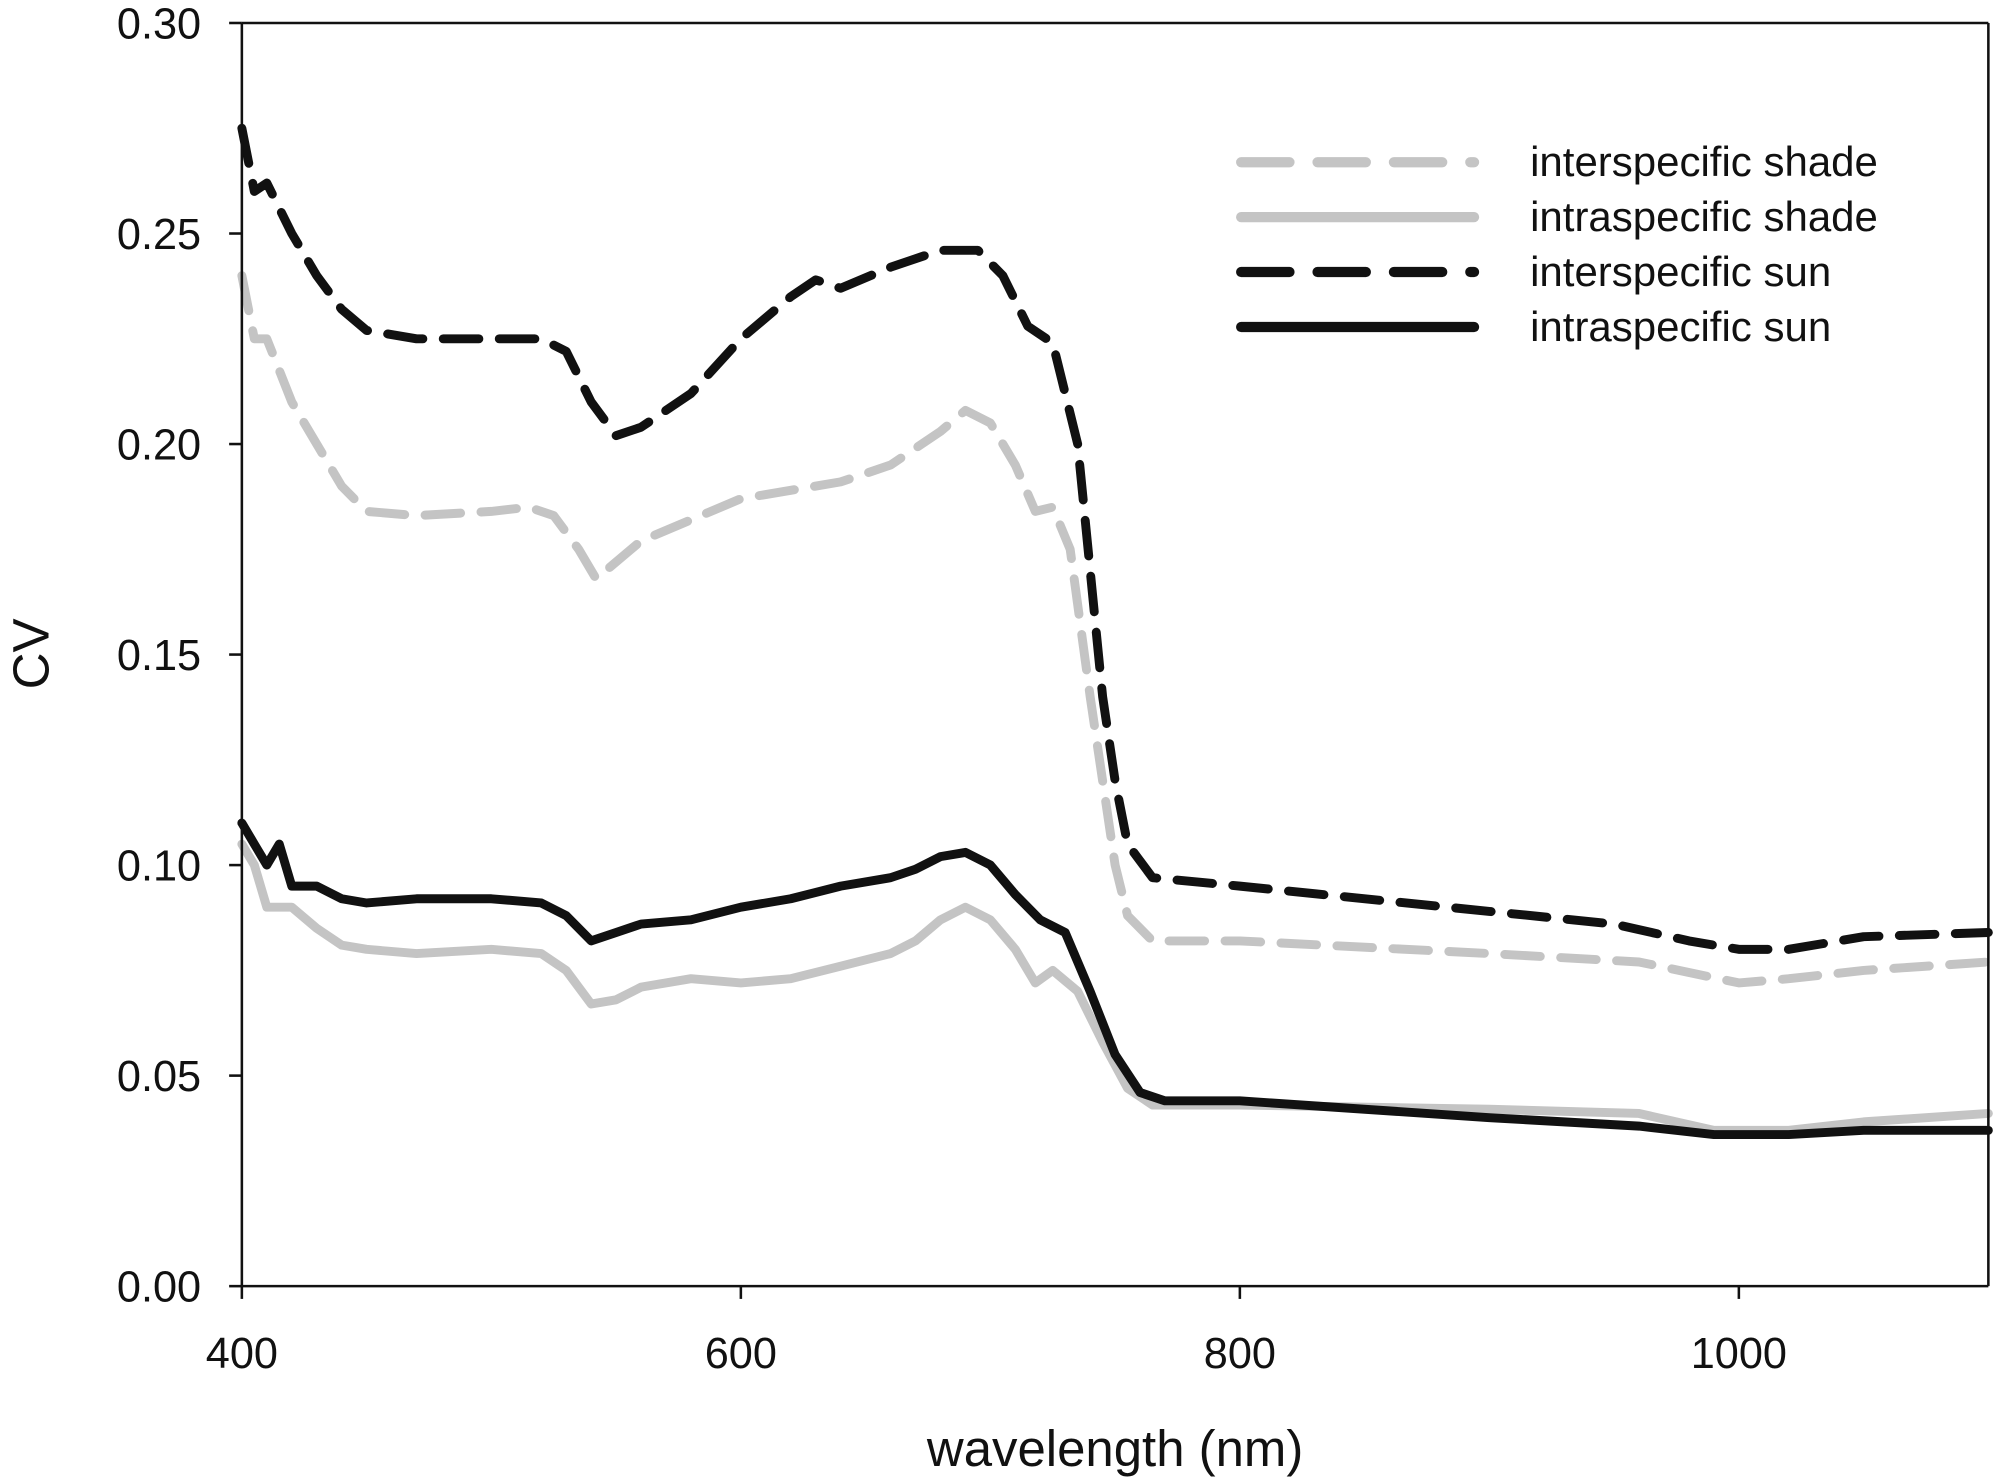 The height and width of the screenshot is (1479, 1996). What do you see at coordinates (159, 24) in the screenshot?
I see `y-tick-label: 0.30` at bounding box center [159, 24].